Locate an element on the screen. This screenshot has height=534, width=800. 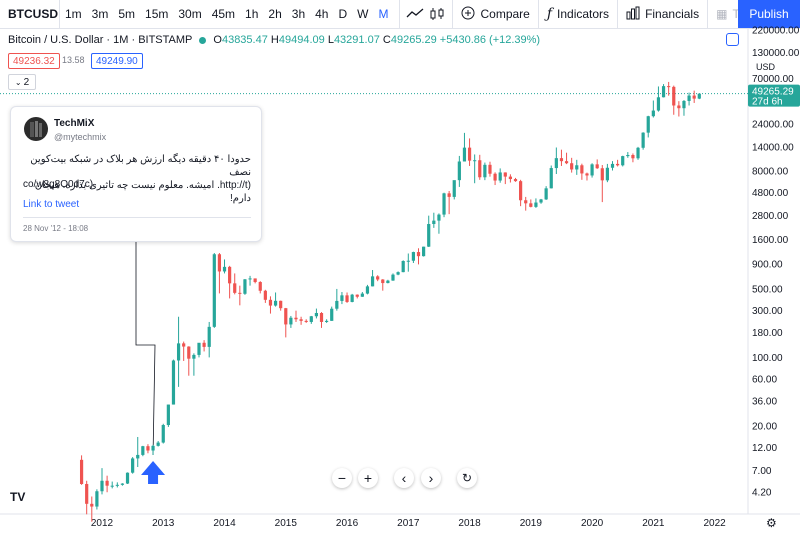
compare-label: Compare is located at coordinates (505, 14).